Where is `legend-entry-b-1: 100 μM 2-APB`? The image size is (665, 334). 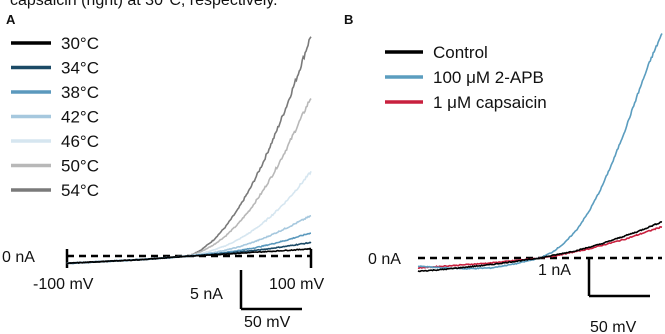 legend-entry-b-1: 100 μM 2-APB is located at coordinates (488, 77).